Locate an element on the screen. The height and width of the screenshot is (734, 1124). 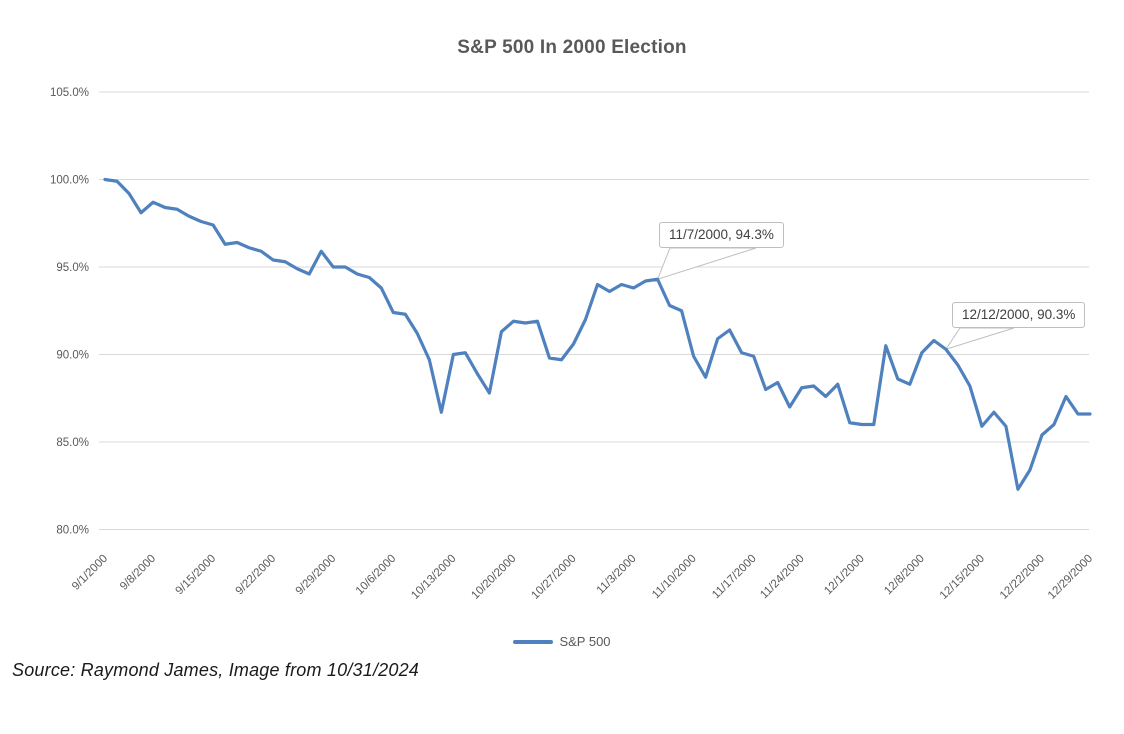
y-tick-label: 105.0% is located at coordinates (69, 93).